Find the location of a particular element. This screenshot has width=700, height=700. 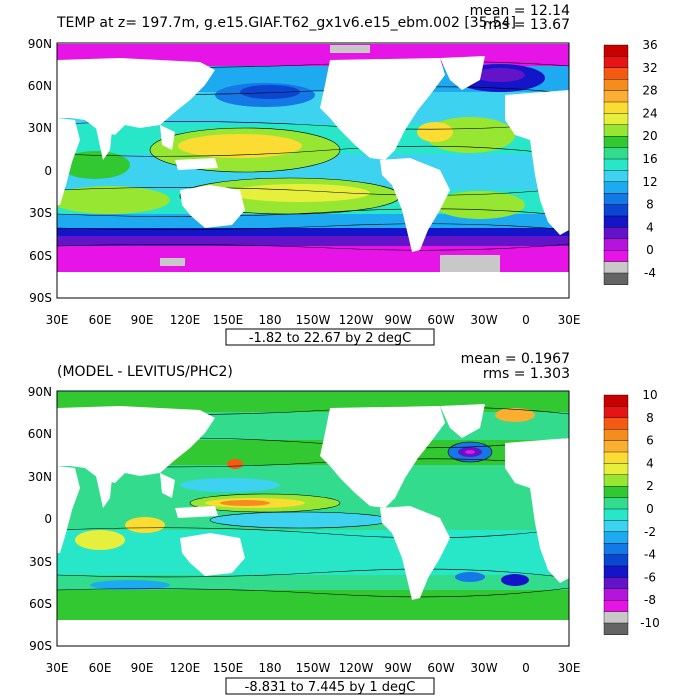

panel-bottom-title: (MODEL - LEVITUS/PHC2) is located at coordinates (145, 372).